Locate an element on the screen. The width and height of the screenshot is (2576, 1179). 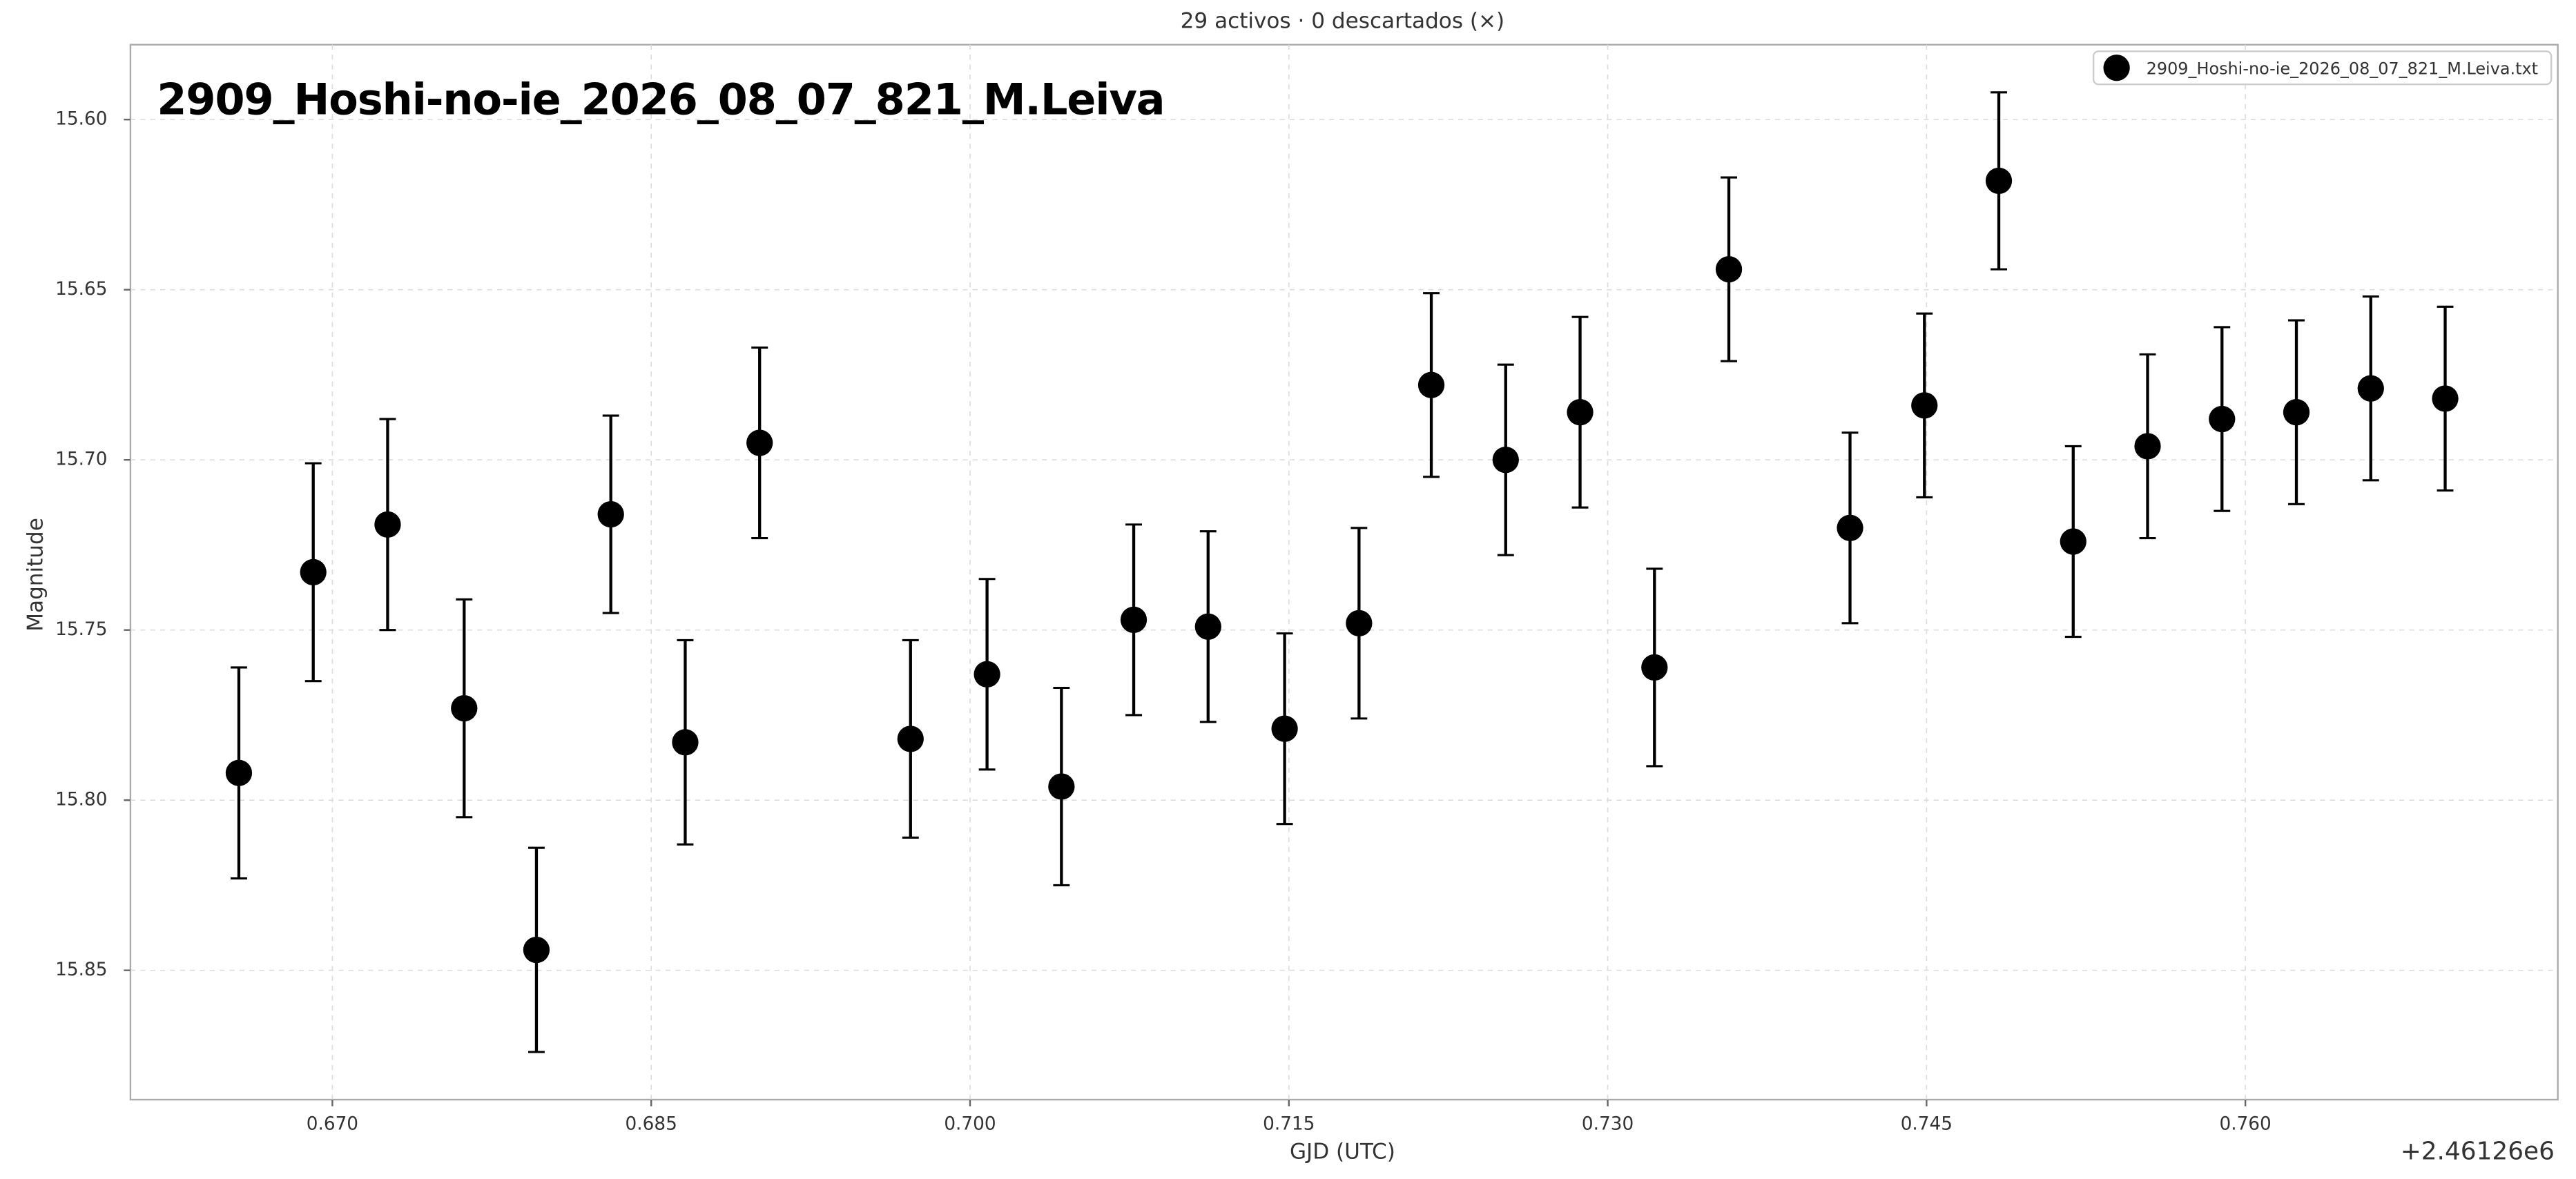
legend-box is located at coordinates (2323, 68).